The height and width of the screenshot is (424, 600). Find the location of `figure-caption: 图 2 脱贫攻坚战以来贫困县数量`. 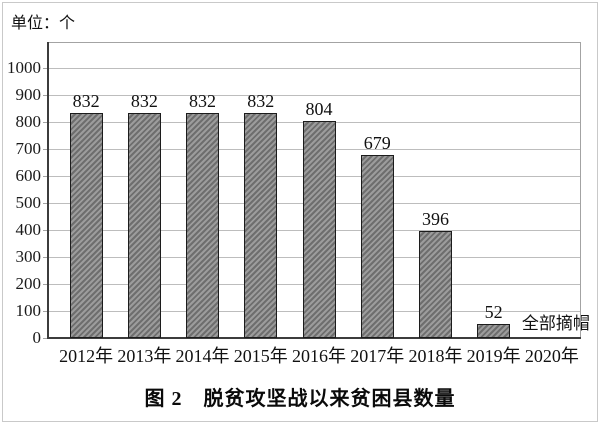

figure-caption: 图 2 脱贫攻坚战以来贫困县数量 is located at coordinates (300, 399).